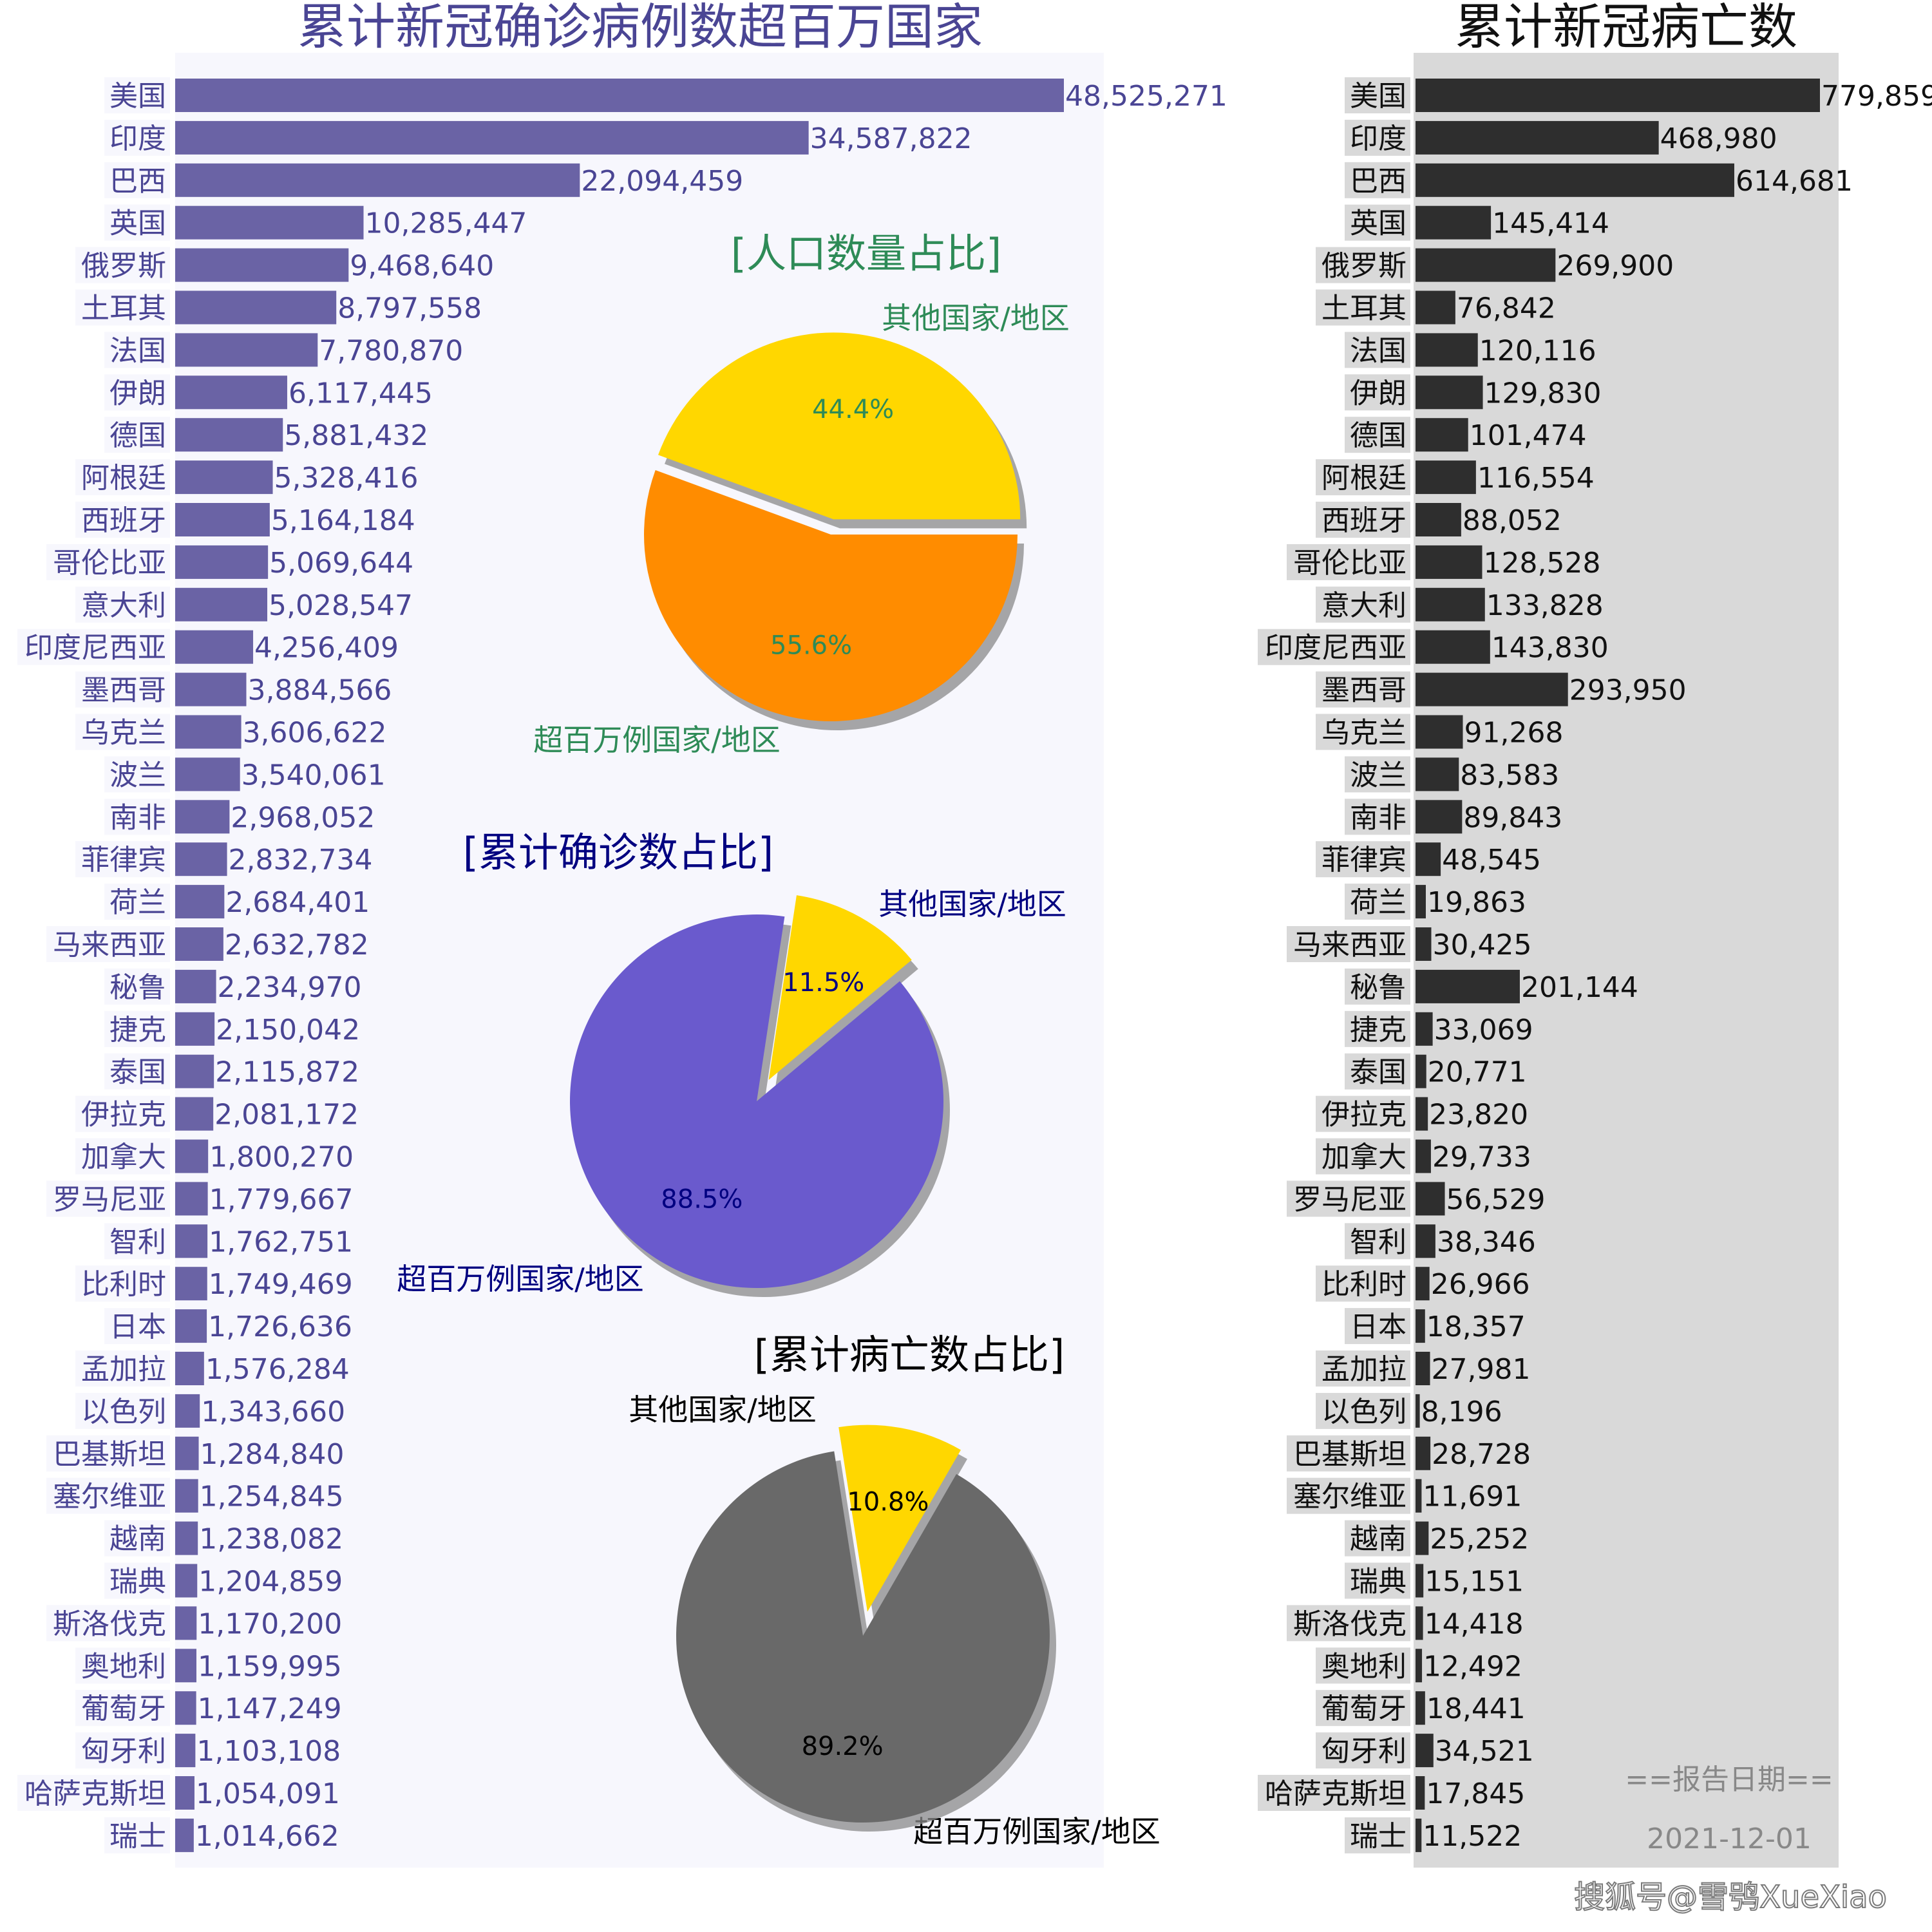 Image resolution: width=1932 pixels, height=1932 pixels. What do you see at coordinates (391, 350) in the screenshot?
I see `value-label: 7,780,870` at bounding box center [391, 350].